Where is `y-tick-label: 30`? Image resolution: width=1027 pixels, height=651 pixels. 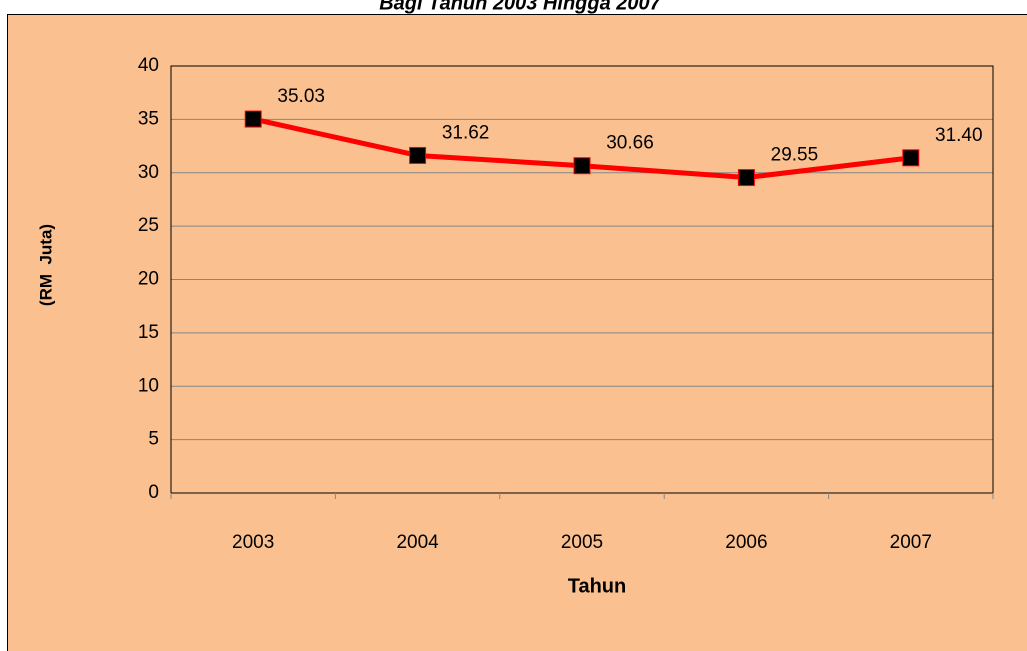 y-tick-label: 30 is located at coordinates (148, 172).